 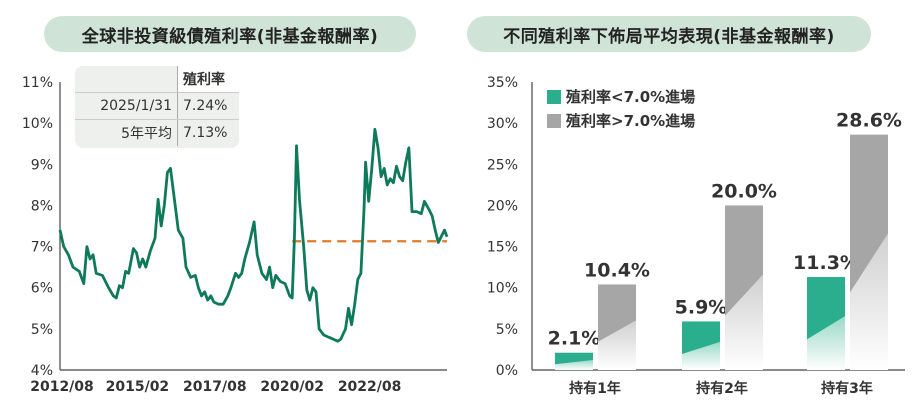 What do you see at coordinates (669, 34) in the screenshot?
I see `right-chart-title: 不同殖利率下佈局平均表現(非基金報酬率)` at bounding box center [669, 34].